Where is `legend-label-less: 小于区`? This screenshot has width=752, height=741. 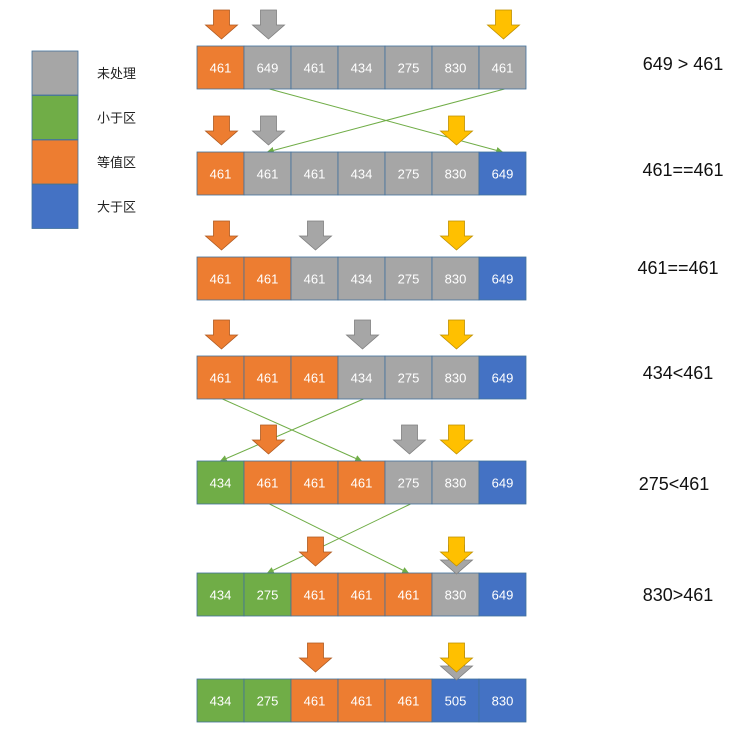
legend-label-less: 小于区 is located at coordinates (116, 119).